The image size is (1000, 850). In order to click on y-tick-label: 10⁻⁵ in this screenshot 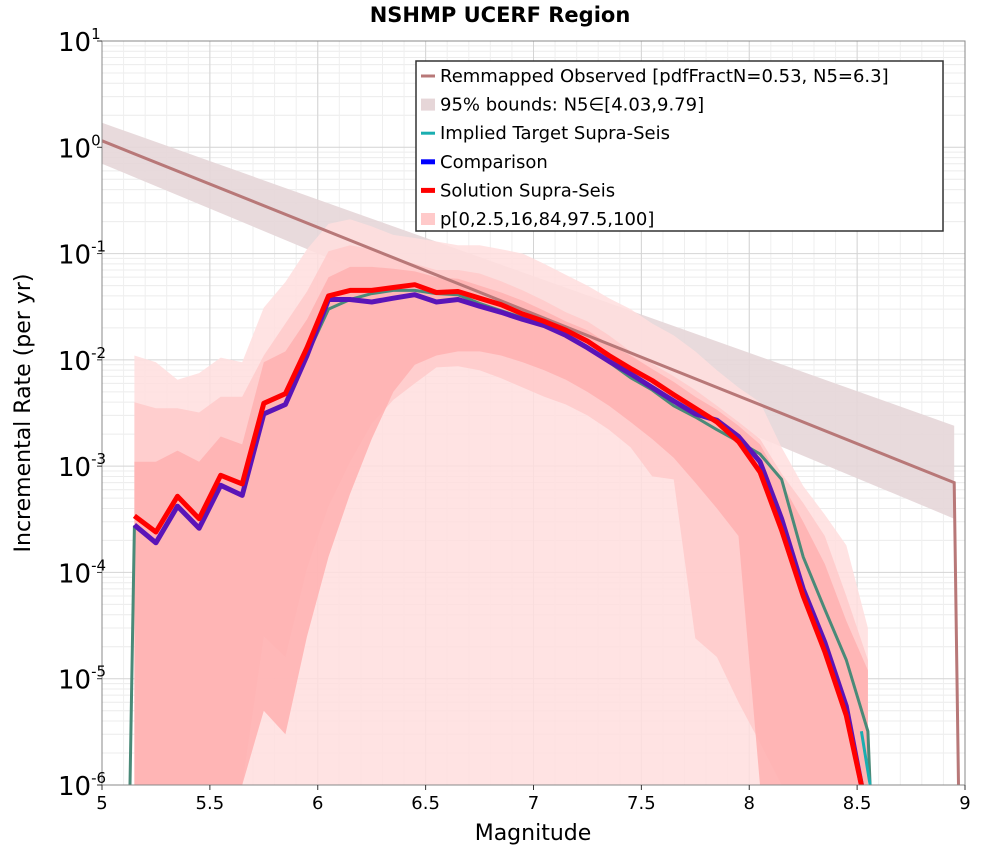, I will do `click(82, 679)`.